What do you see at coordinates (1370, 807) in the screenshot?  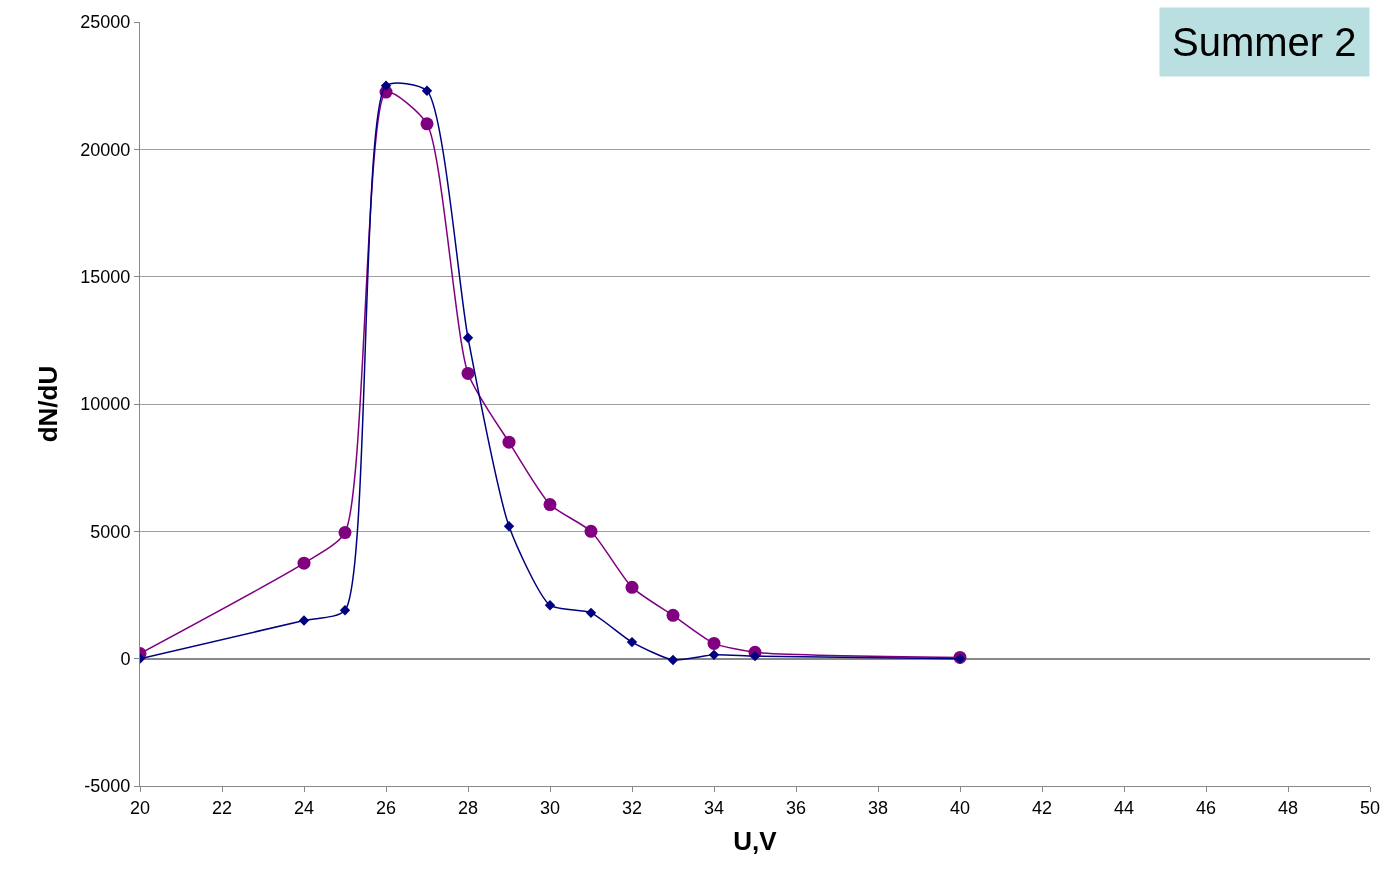 I see `x-tick-label: 50` at bounding box center [1370, 807].